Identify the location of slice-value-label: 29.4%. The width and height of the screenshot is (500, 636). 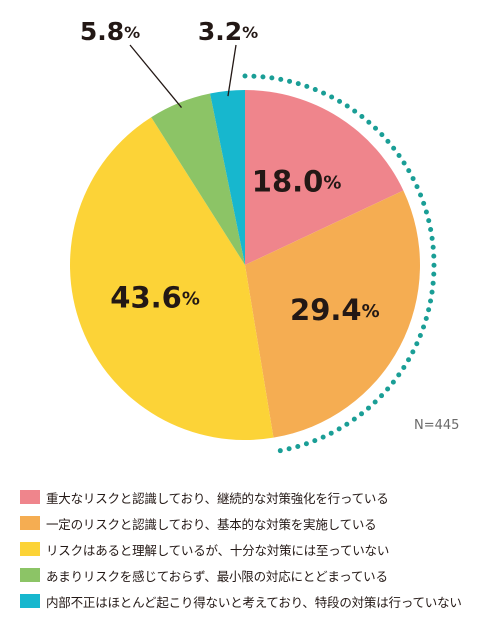
(335, 310).